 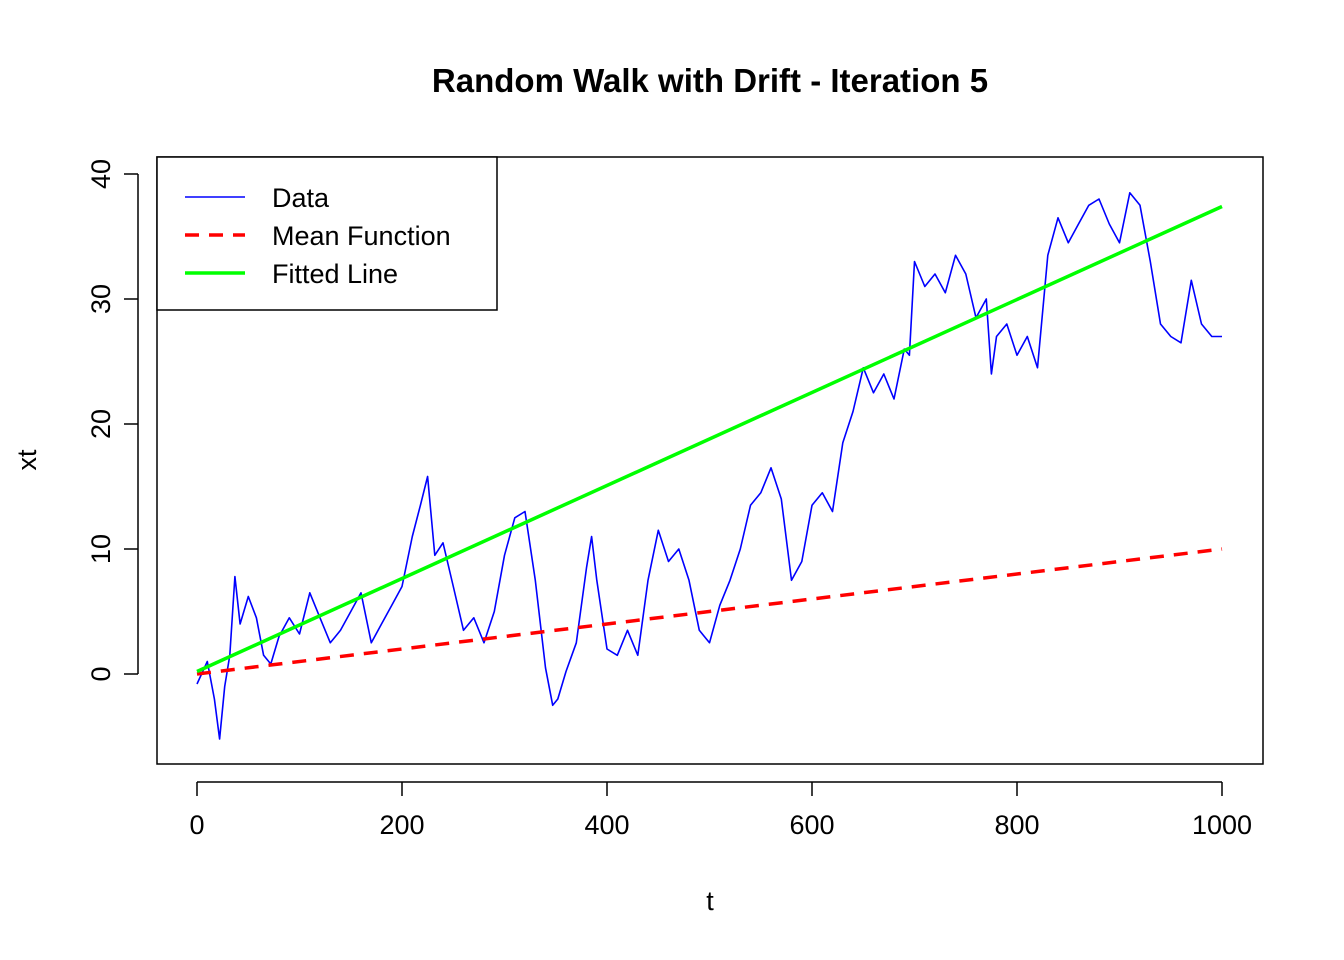 I want to click on y-axis: 0 10 20 30 40, so click(x=112, y=420).